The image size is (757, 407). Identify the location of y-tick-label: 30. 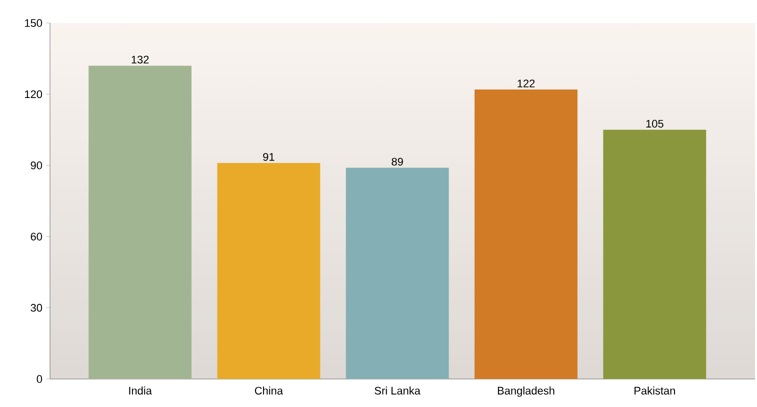
(36, 308).